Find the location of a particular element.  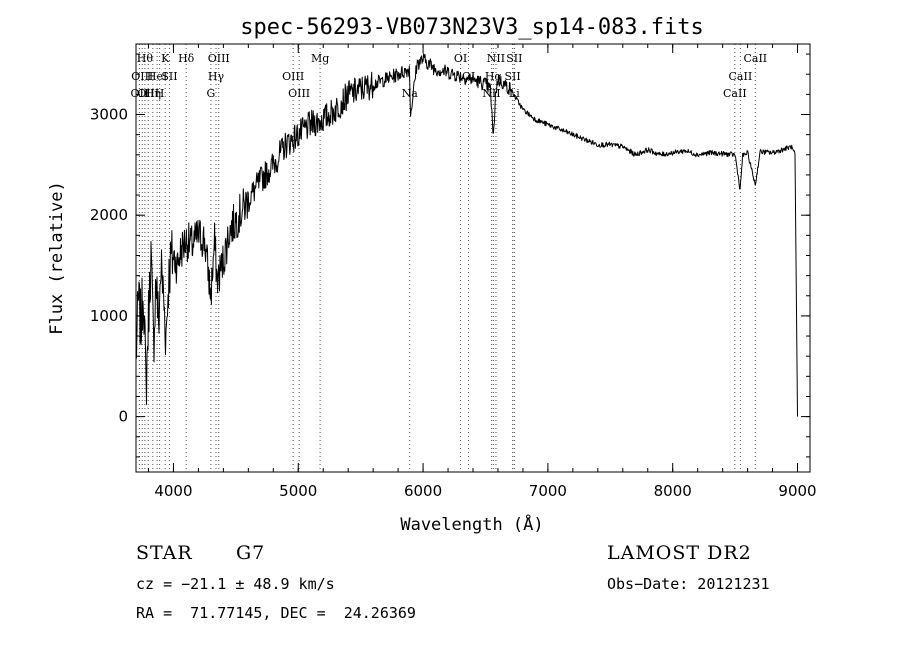

survey-name: LAMOST DR2 is located at coordinates (679, 553).